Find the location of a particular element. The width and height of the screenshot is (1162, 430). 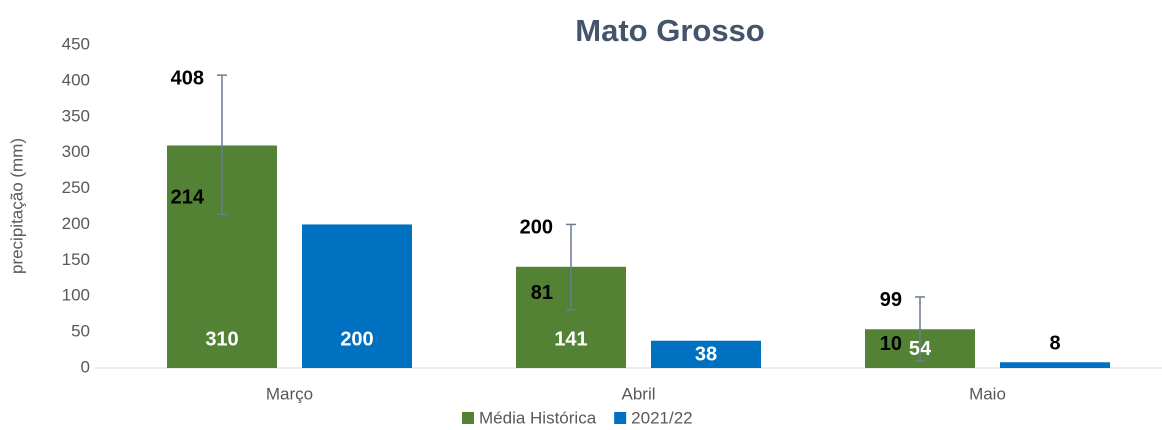

range-high-label: 200 is located at coordinates (536, 228).